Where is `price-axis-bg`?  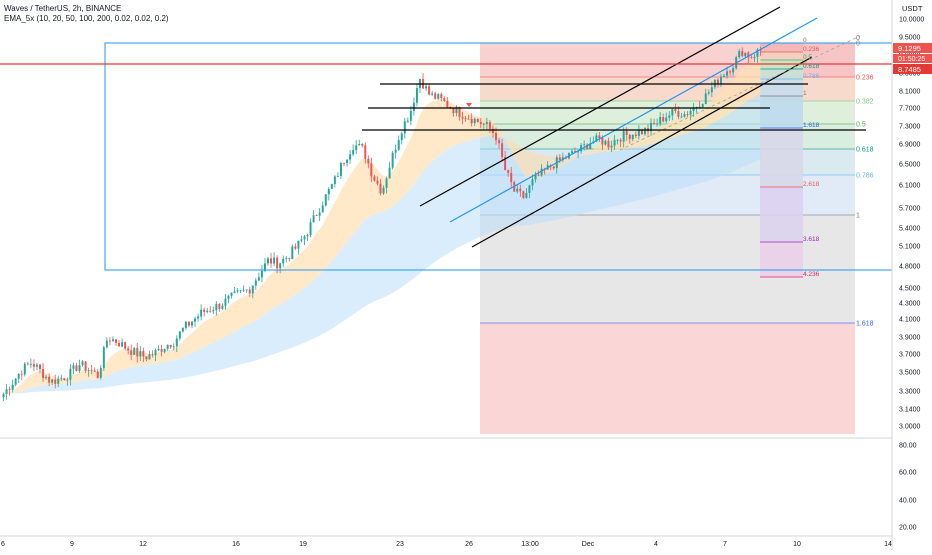
price-axis-bg is located at coordinates (912, 275).